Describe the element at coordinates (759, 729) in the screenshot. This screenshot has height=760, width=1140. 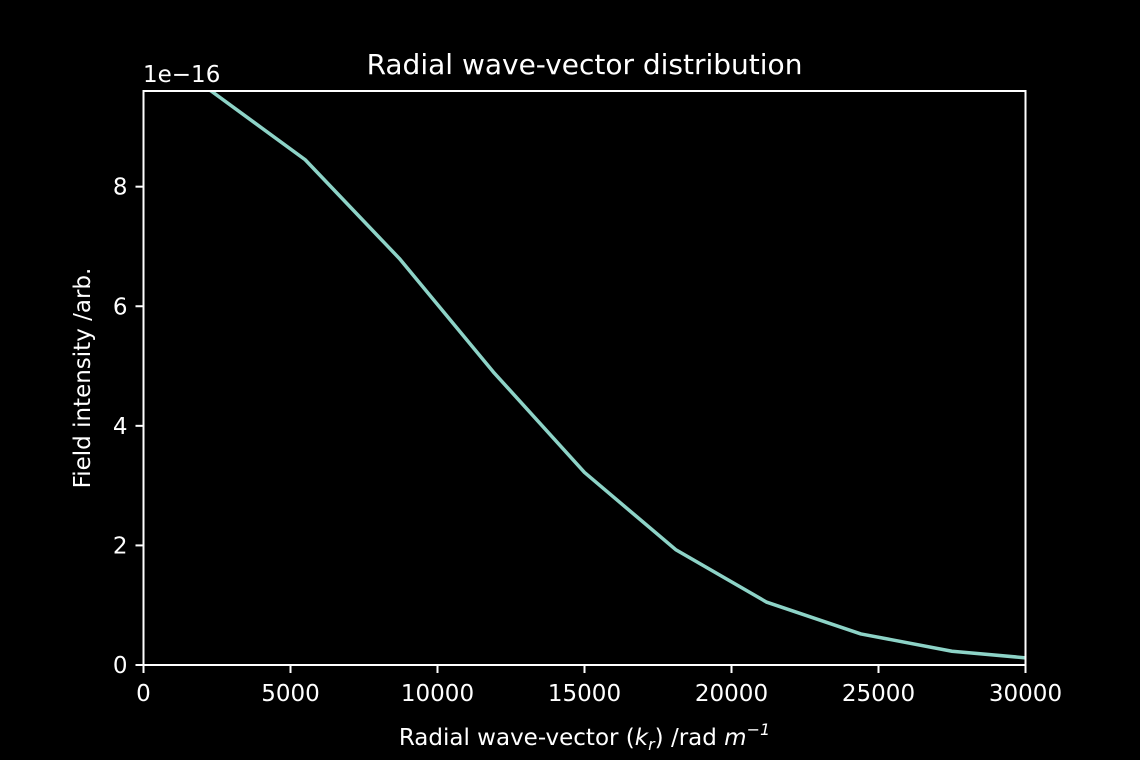
I see `x-axis-label-m-superscript: −1` at that location.